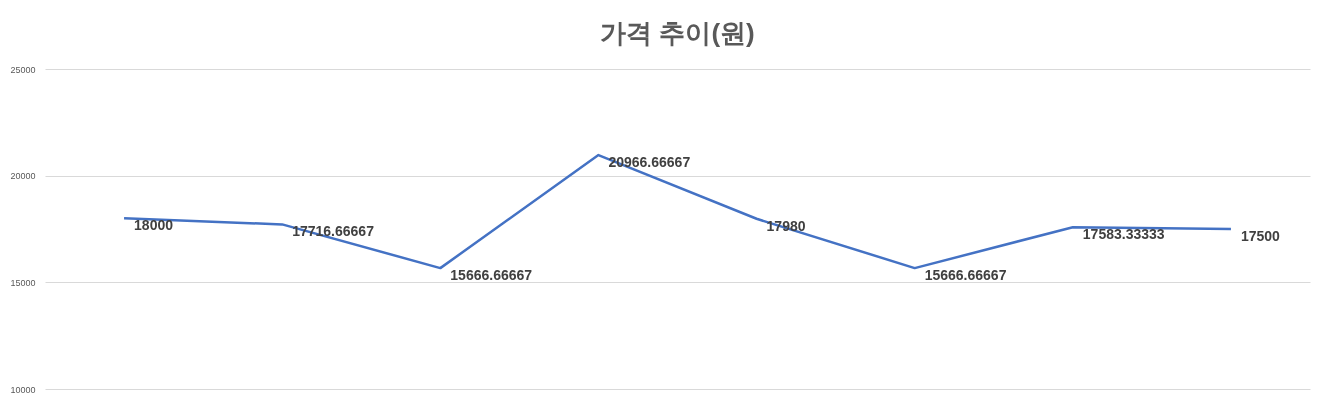 This screenshot has height=397, width=1317. What do you see at coordinates (1123, 234) in the screenshot?
I see `data-label: 17583.33333` at bounding box center [1123, 234].